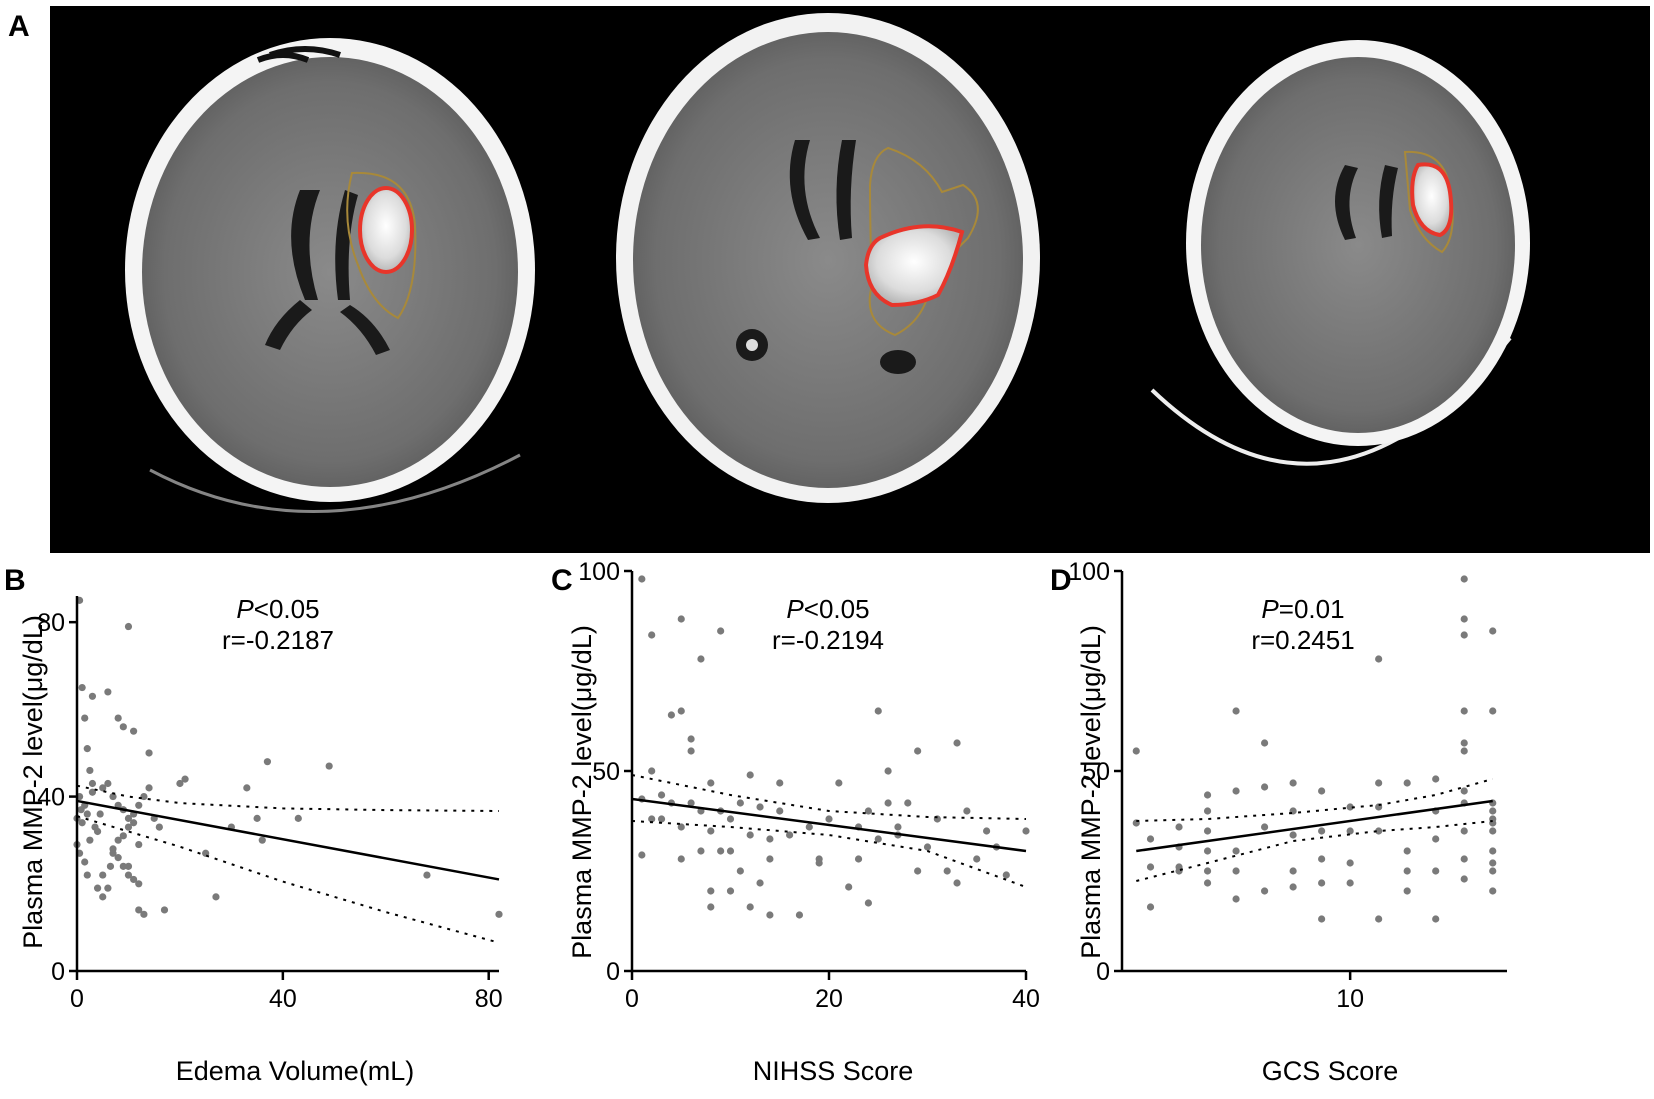 This screenshot has width=1654, height=1099. I want to click on chart-c-points, so click(834, 747).